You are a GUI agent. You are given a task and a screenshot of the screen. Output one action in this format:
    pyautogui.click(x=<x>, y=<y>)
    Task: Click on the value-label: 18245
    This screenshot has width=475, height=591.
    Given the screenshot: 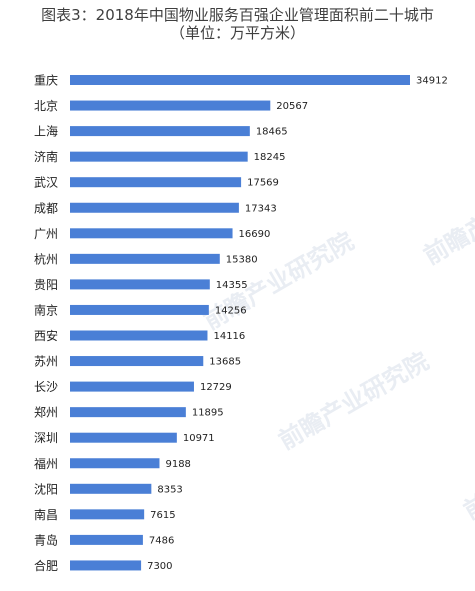 What is the action you would take?
    pyautogui.click(x=270, y=157)
    